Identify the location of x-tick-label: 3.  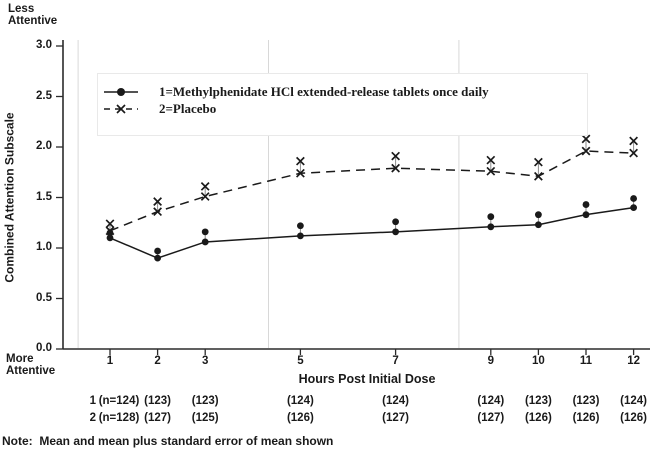
(205, 361).